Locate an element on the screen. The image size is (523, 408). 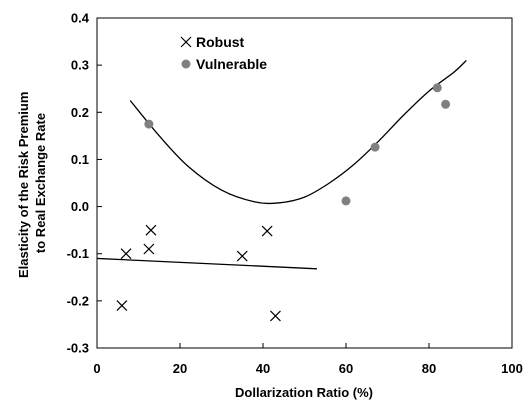
y-axis-title-line-1: Elasticity of the Risk Premium is located at coordinates (23, 185).